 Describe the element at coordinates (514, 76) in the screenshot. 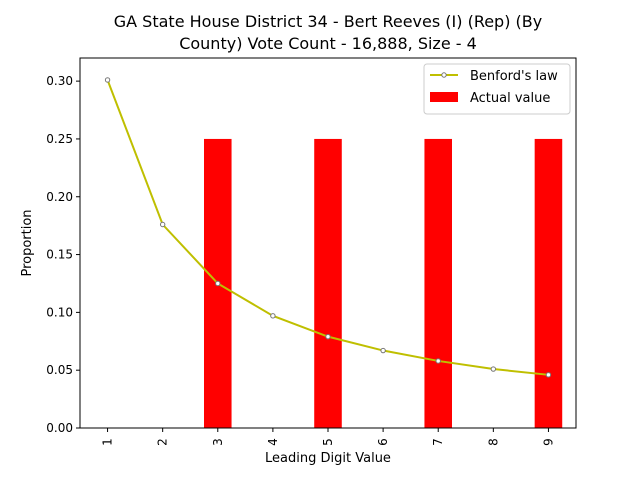

I see `legend-label-benford: Benford's law` at that location.